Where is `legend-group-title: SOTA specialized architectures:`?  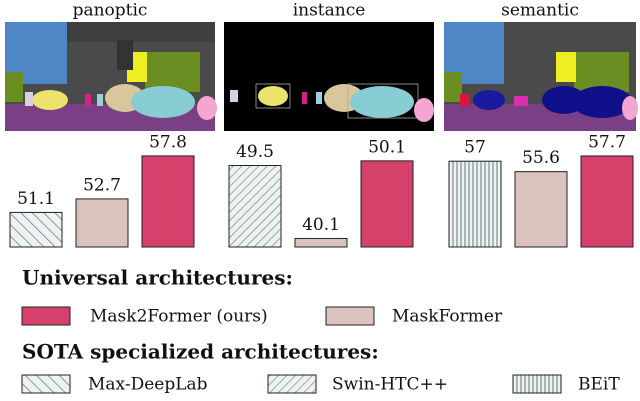 legend-group-title: SOTA specialized architectures: is located at coordinates (200, 352).